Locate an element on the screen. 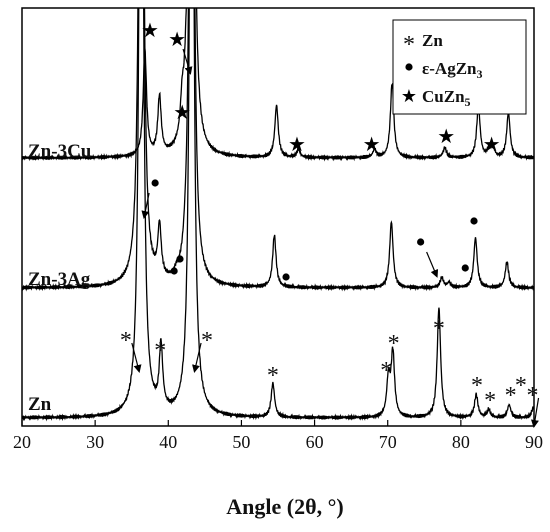  legend-symbol-zn: * is located at coordinates (409, 45).